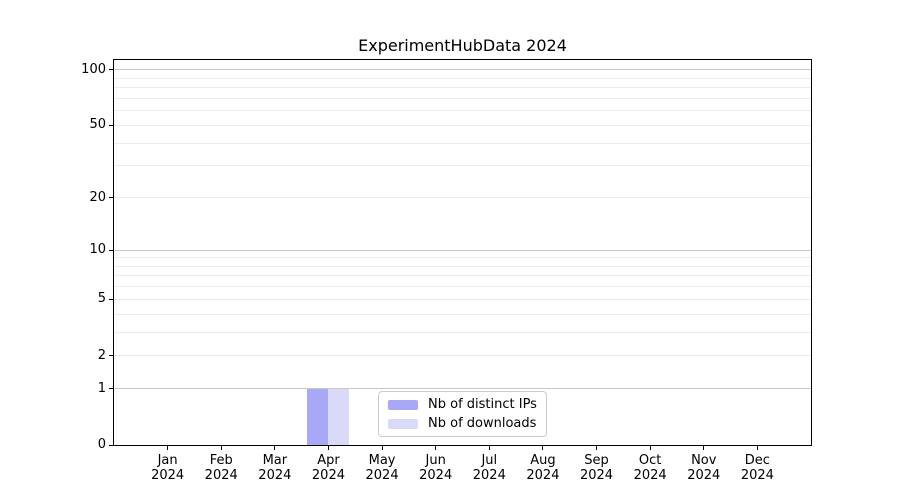 This screenshot has width=900, height=500. I want to click on y-tick-label: 0, so click(101, 444).